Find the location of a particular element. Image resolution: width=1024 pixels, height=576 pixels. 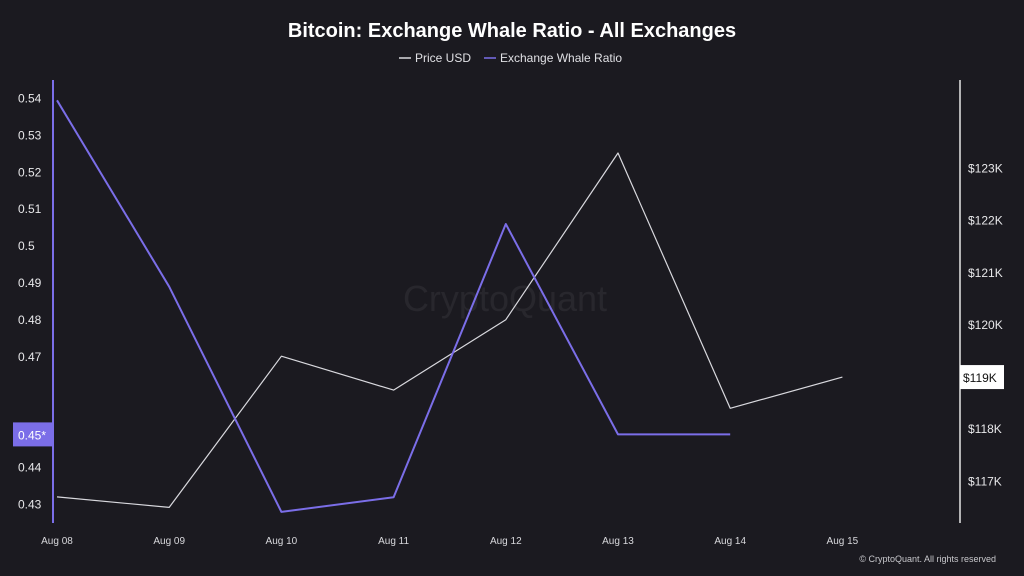

left-tick-label: 0.51 is located at coordinates (30, 209).